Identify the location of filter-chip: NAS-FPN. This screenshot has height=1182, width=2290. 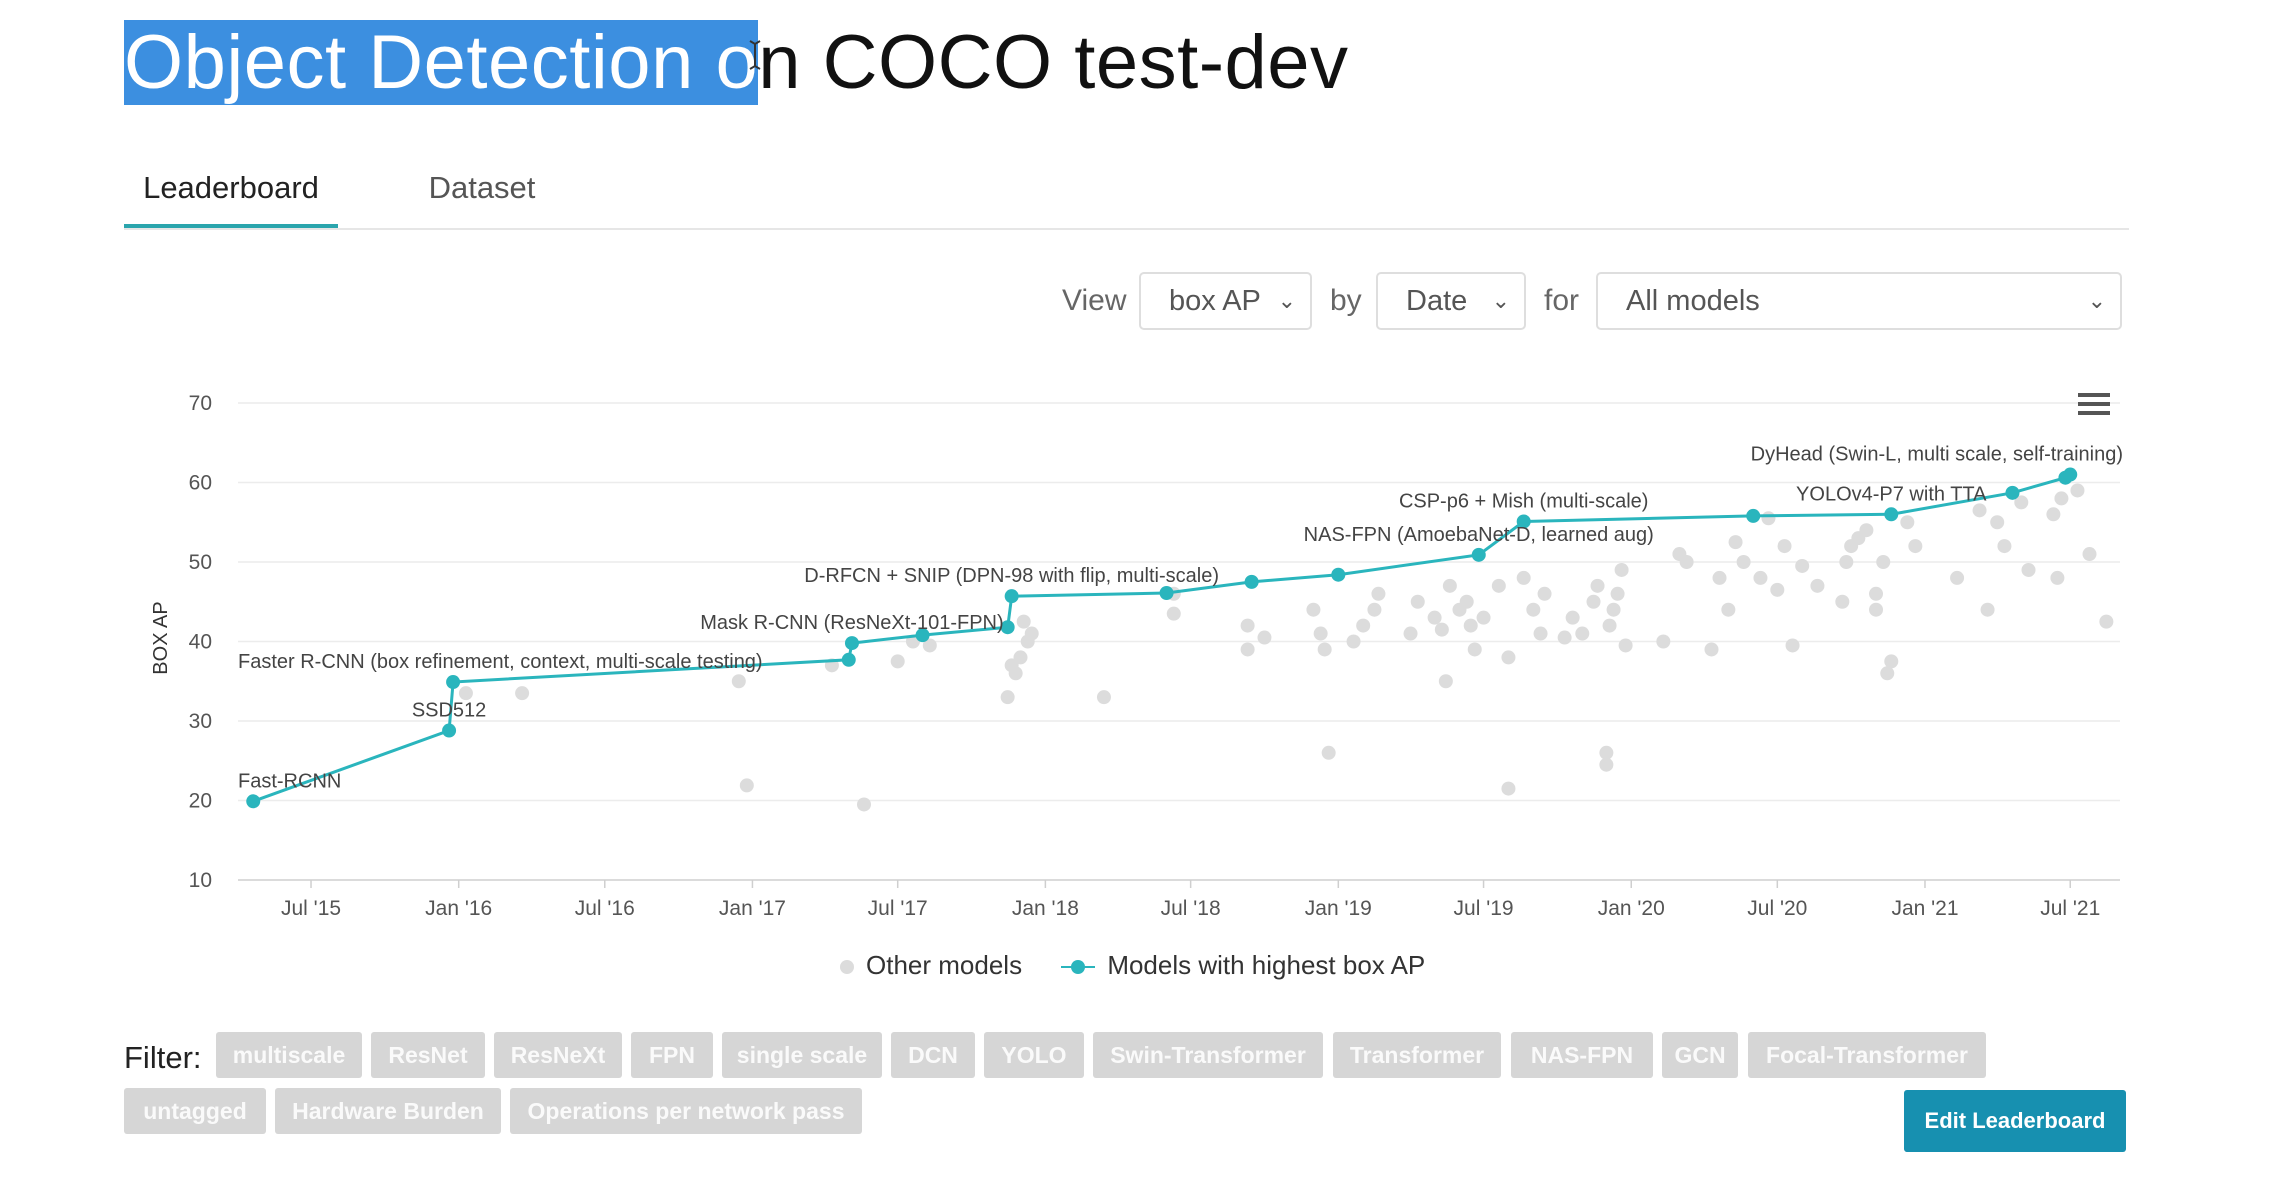
(1582, 1055).